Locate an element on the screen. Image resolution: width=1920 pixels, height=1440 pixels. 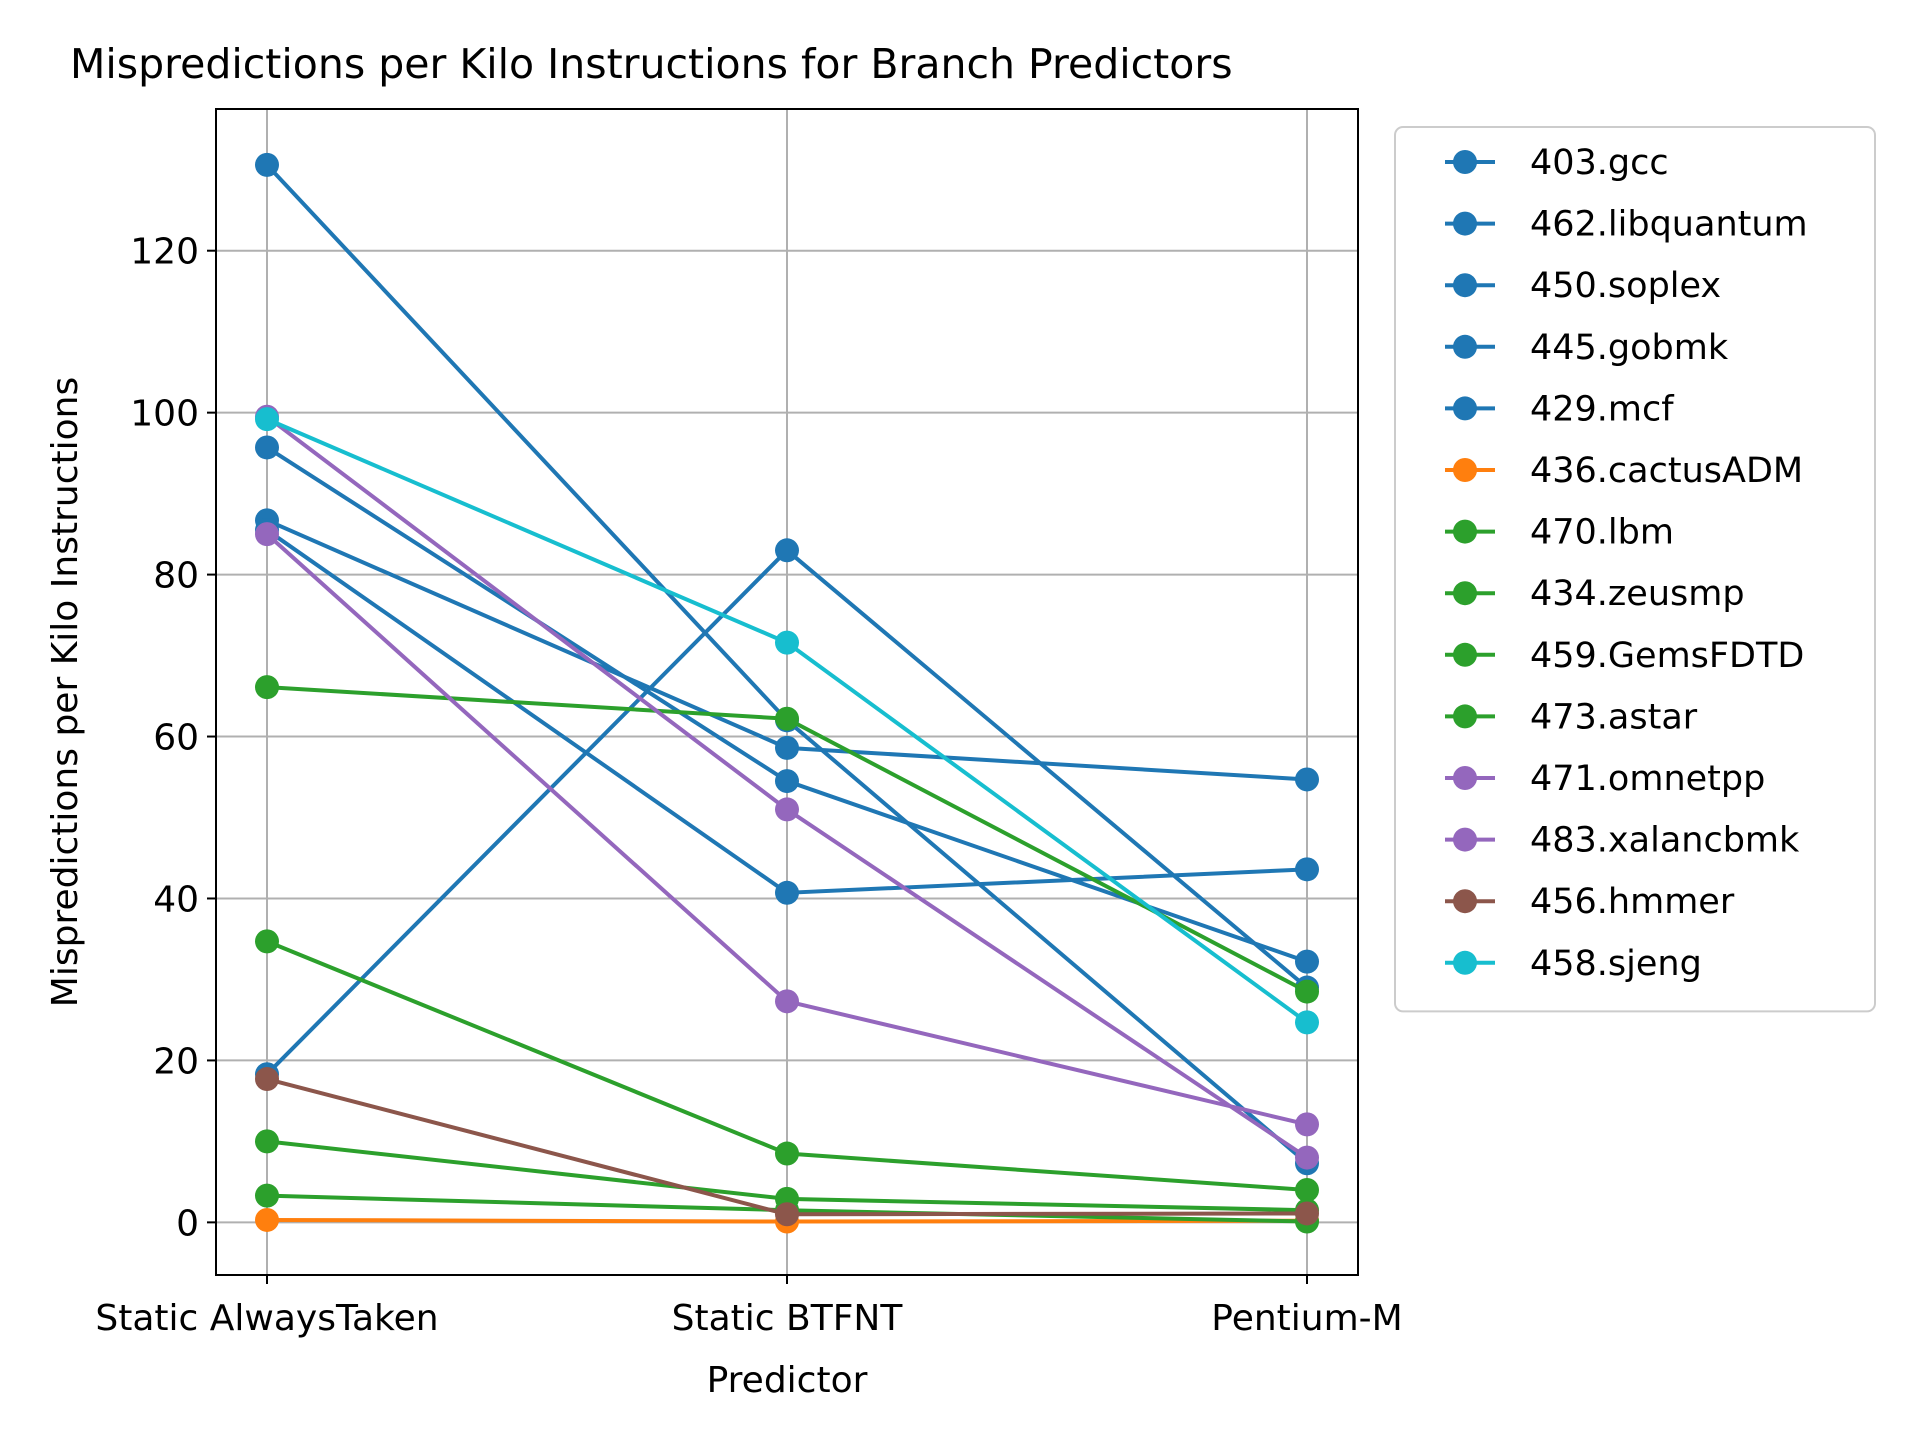
legend-label: 458.sjeng is located at coordinates (1616, 964).